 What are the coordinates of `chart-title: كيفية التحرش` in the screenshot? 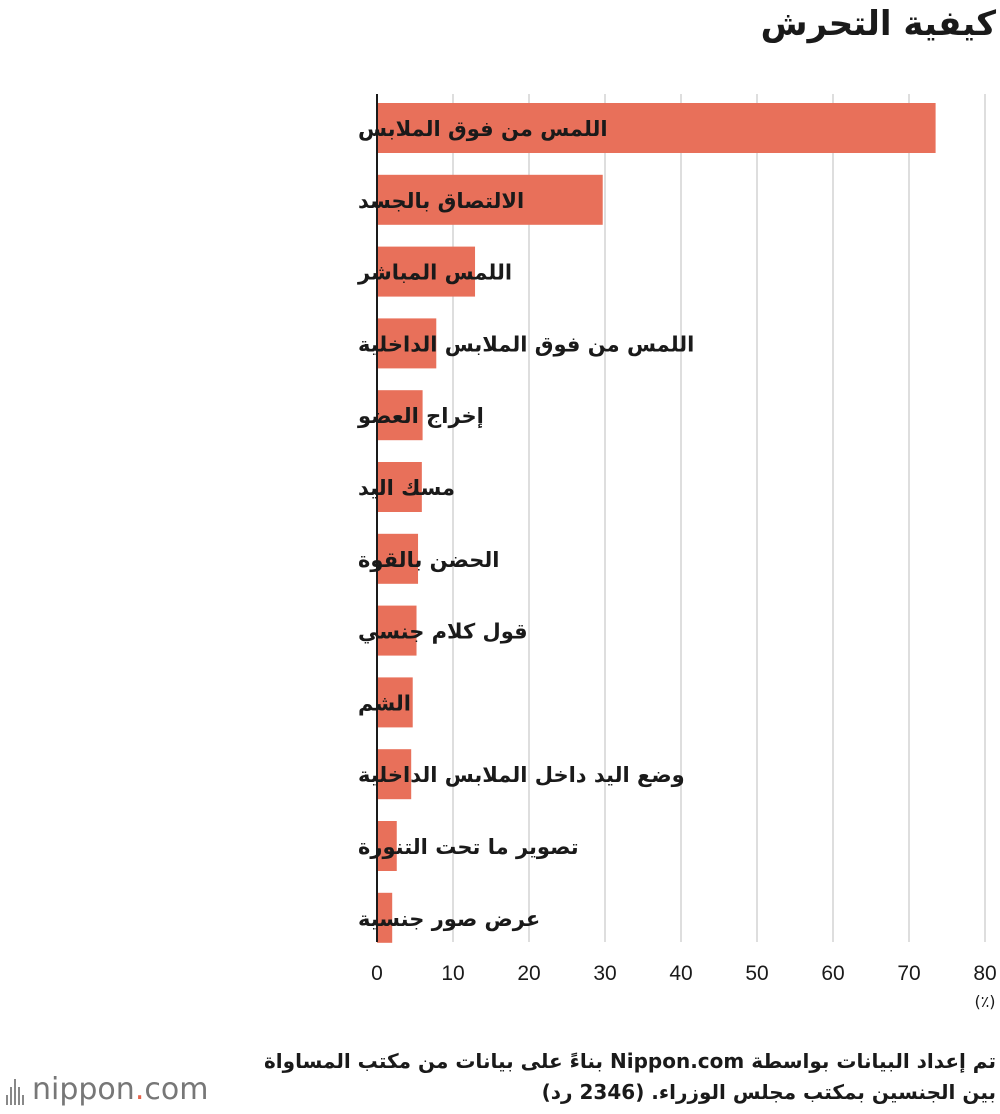 It's located at (878, 24).